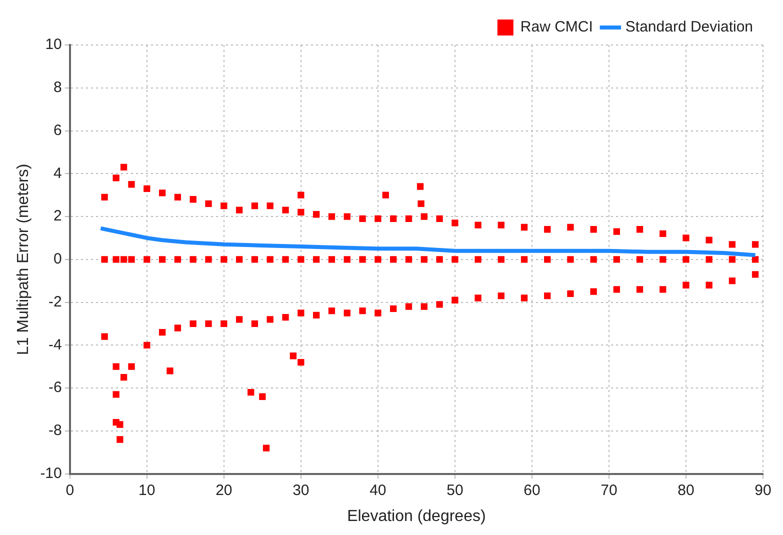 The height and width of the screenshot is (535, 783). What do you see at coordinates (58, 87) in the screenshot?
I see `y-tick-label: 8` at bounding box center [58, 87].